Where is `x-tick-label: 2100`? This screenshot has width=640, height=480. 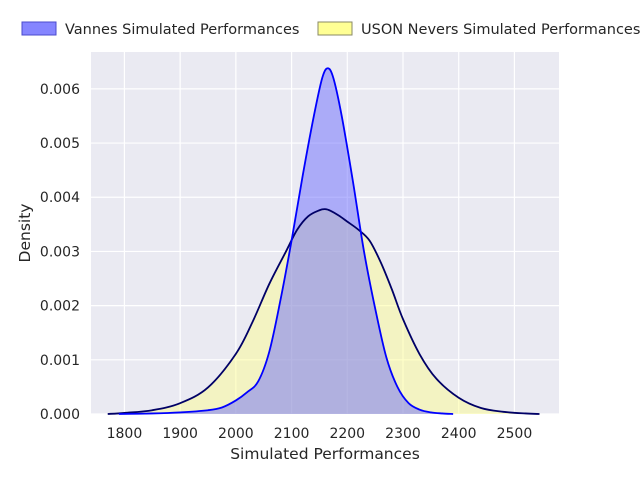
x-tick-label: 2100 is located at coordinates (292, 434).